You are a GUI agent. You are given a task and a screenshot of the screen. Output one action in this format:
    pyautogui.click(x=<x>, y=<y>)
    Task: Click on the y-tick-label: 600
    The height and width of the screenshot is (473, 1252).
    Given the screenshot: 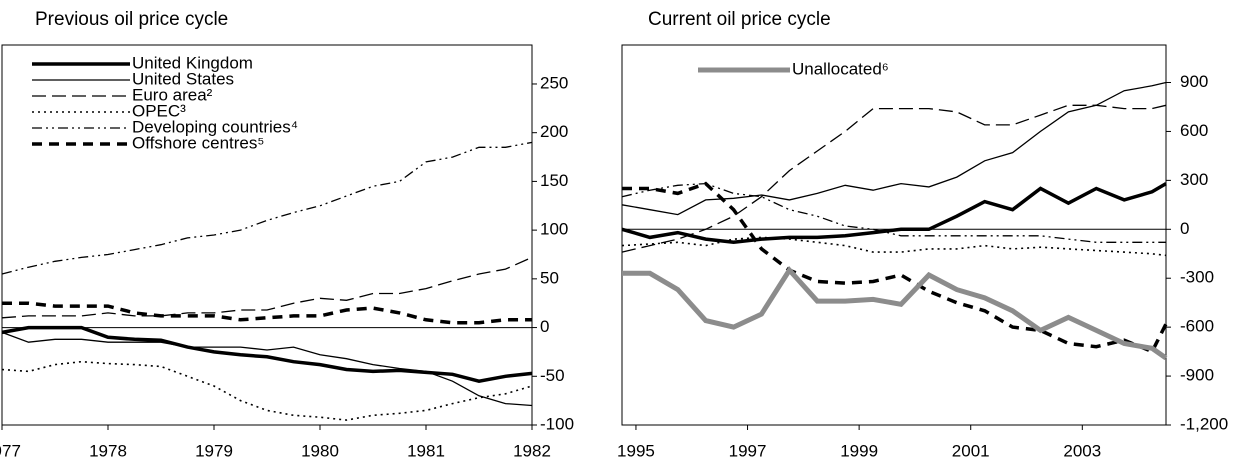 What is the action you would take?
    pyautogui.click(x=1194, y=130)
    